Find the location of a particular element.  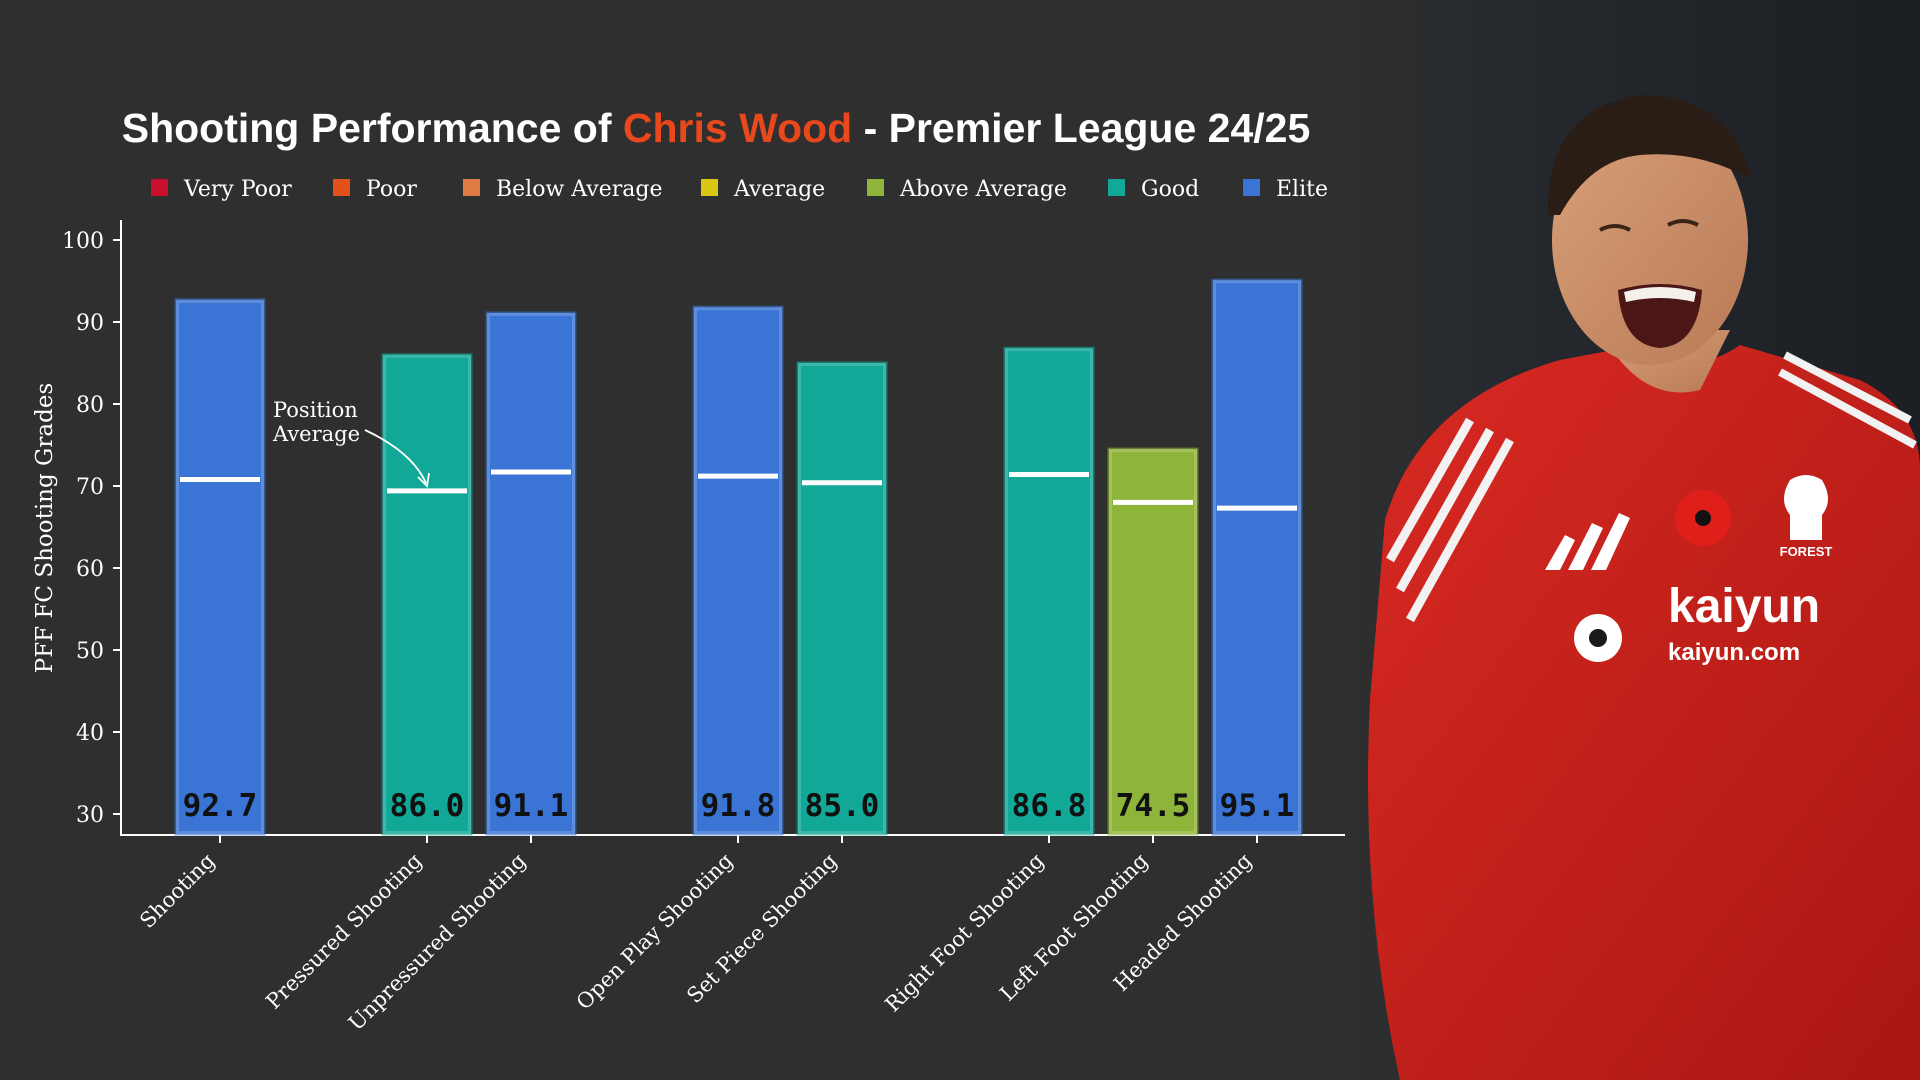

bar-value-label: 85.0 is located at coordinates (842, 806).